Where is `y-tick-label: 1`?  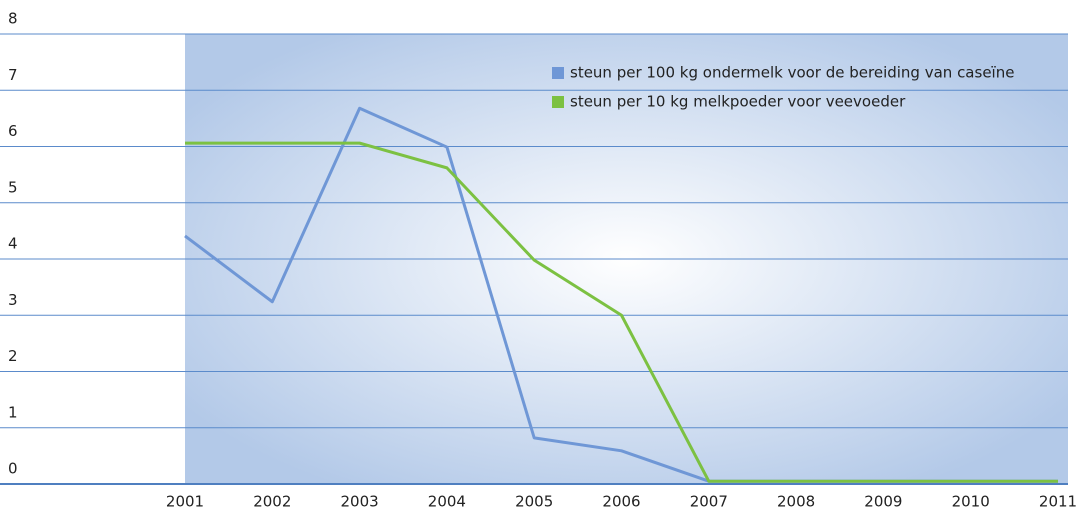
y-tick-label: 1 is located at coordinates (13, 412).